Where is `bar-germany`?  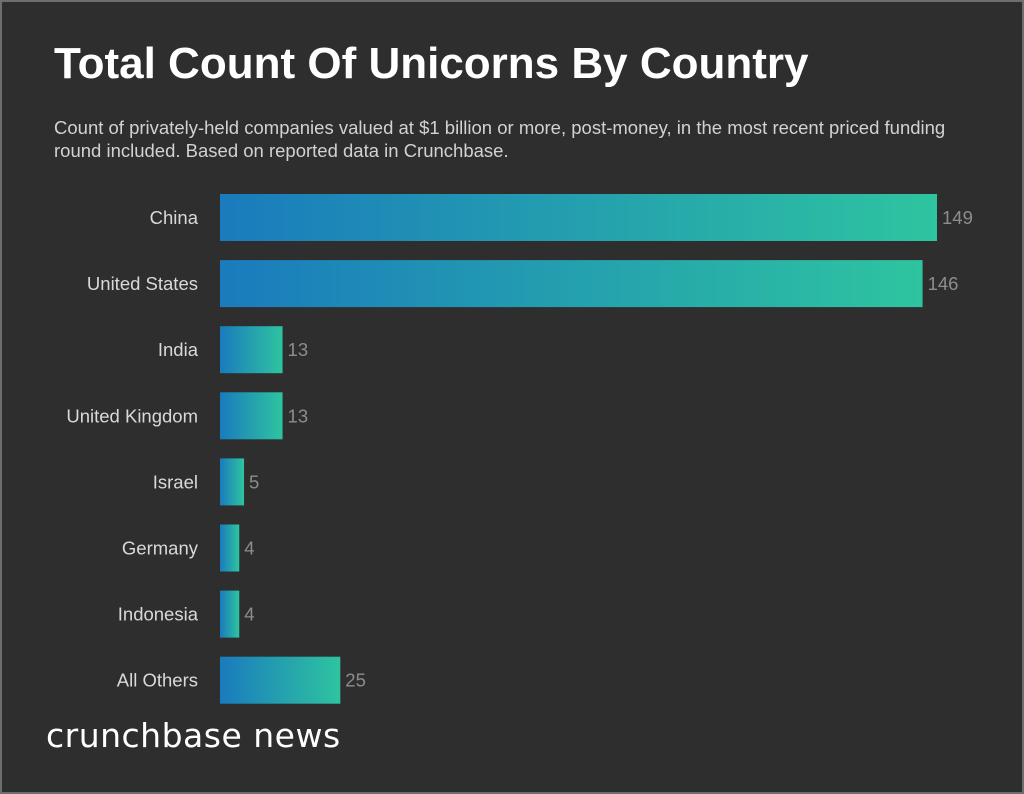 bar-germany is located at coordinates (230, 548).